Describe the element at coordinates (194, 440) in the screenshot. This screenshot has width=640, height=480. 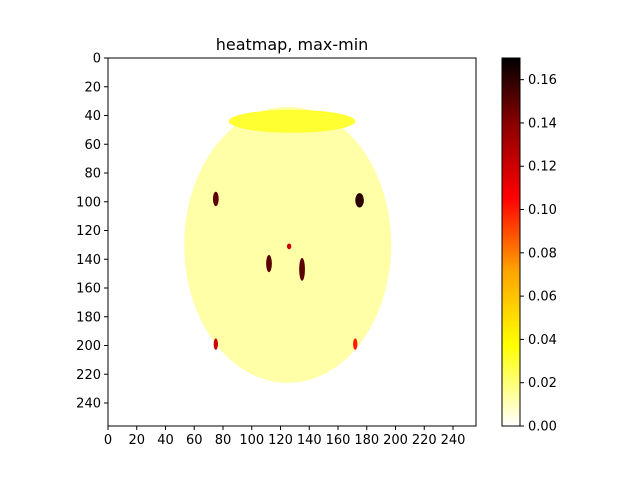
I see `x-tick-label: 60` at that location.